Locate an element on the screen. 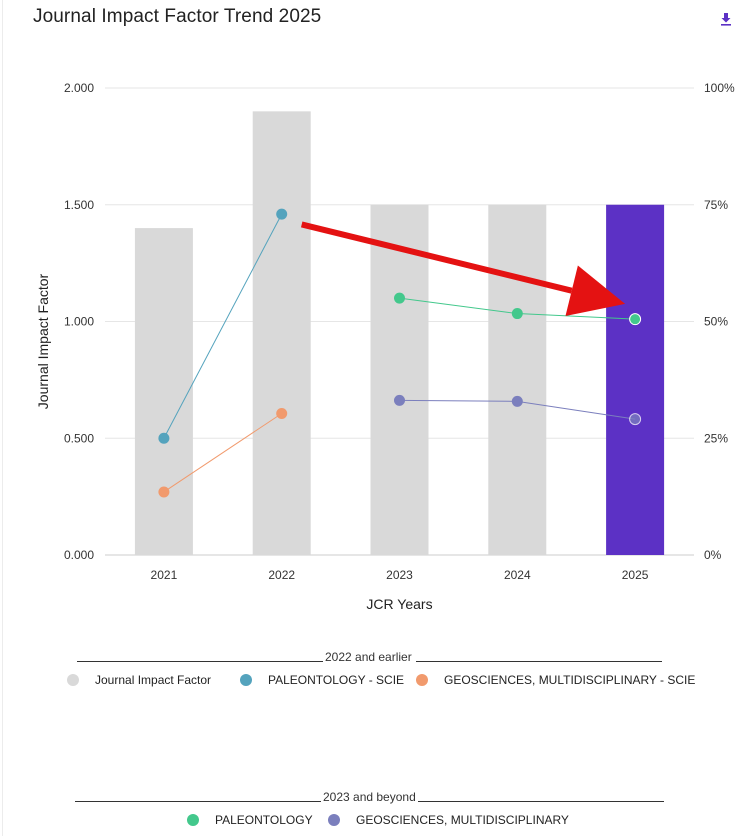 This screenshot has width=743, height=836. x-tick-label: 2025 is located at coordinates (635, 575).